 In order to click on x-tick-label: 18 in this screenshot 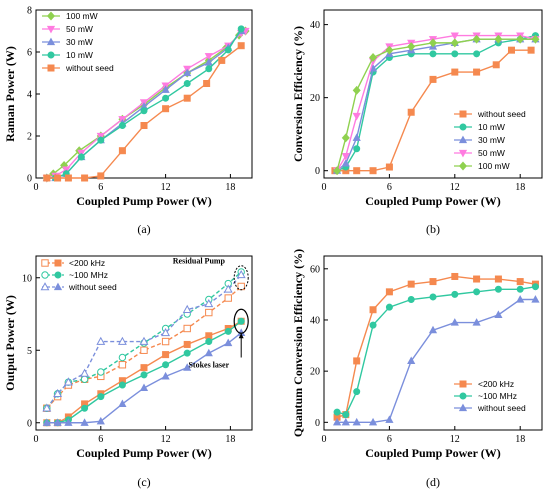, I will do `click(520, 439)`.